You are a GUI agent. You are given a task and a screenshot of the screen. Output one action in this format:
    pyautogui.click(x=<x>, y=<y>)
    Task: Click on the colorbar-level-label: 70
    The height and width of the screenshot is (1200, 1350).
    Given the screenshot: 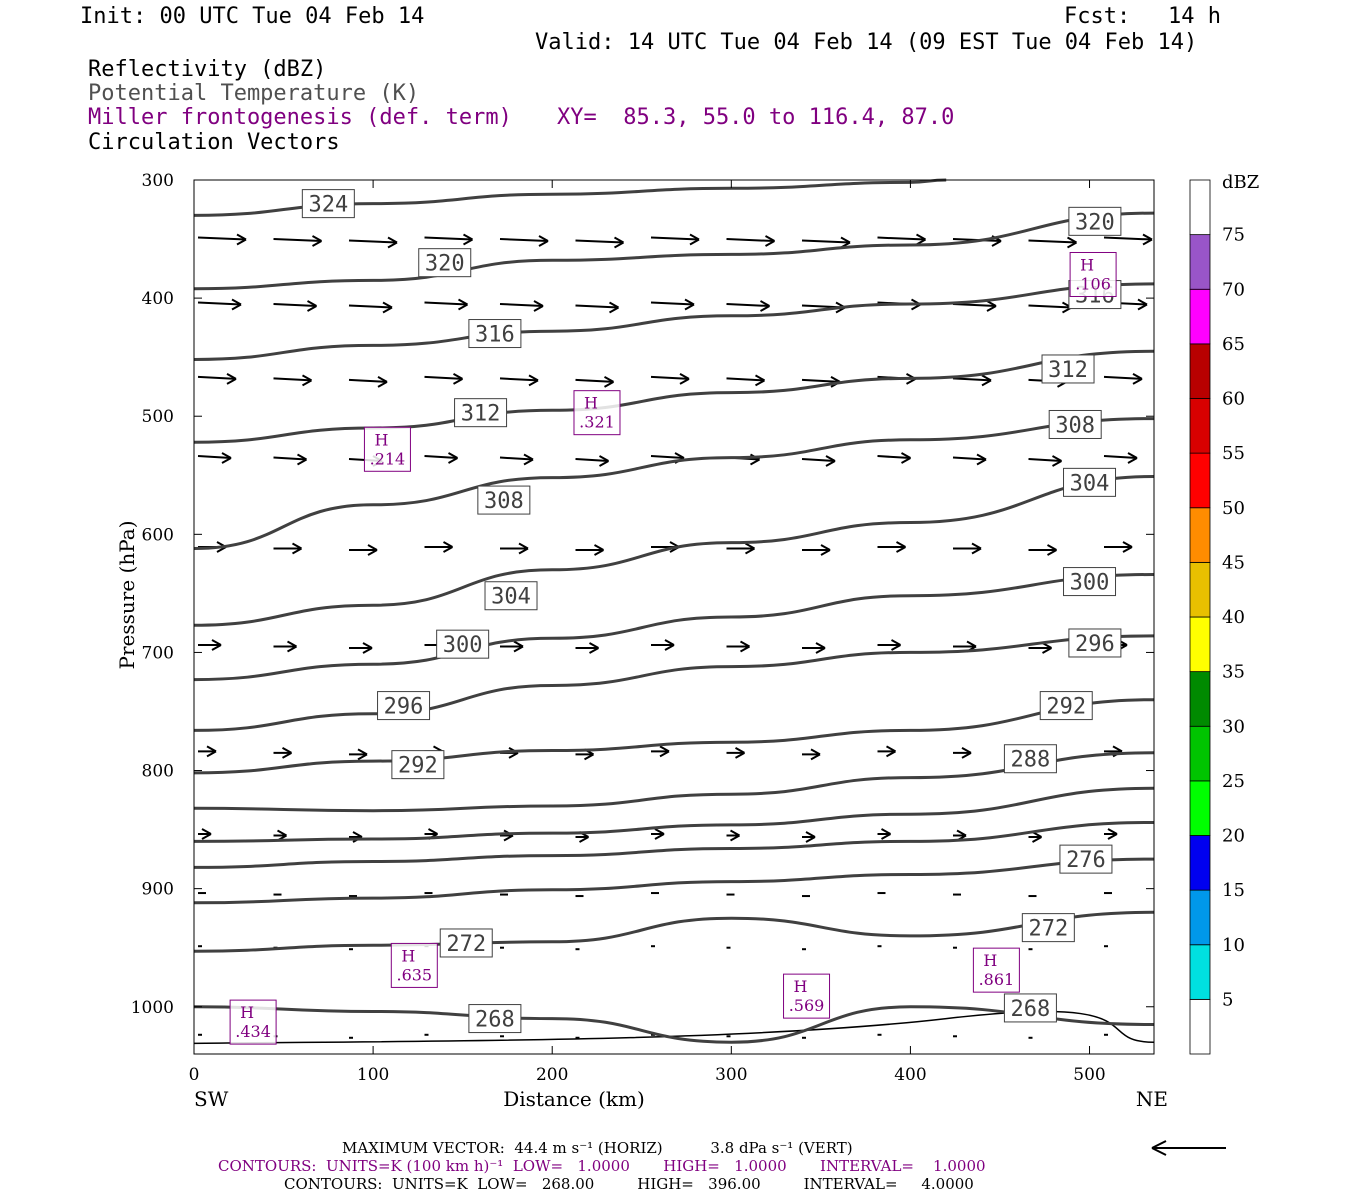 What is the action you would take?
    pyautogui.click(x=1233, y=289)
    